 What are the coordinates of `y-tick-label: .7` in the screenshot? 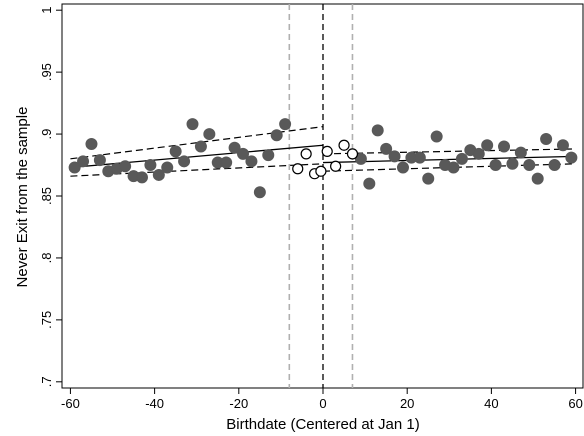 It's located at (46, 381).